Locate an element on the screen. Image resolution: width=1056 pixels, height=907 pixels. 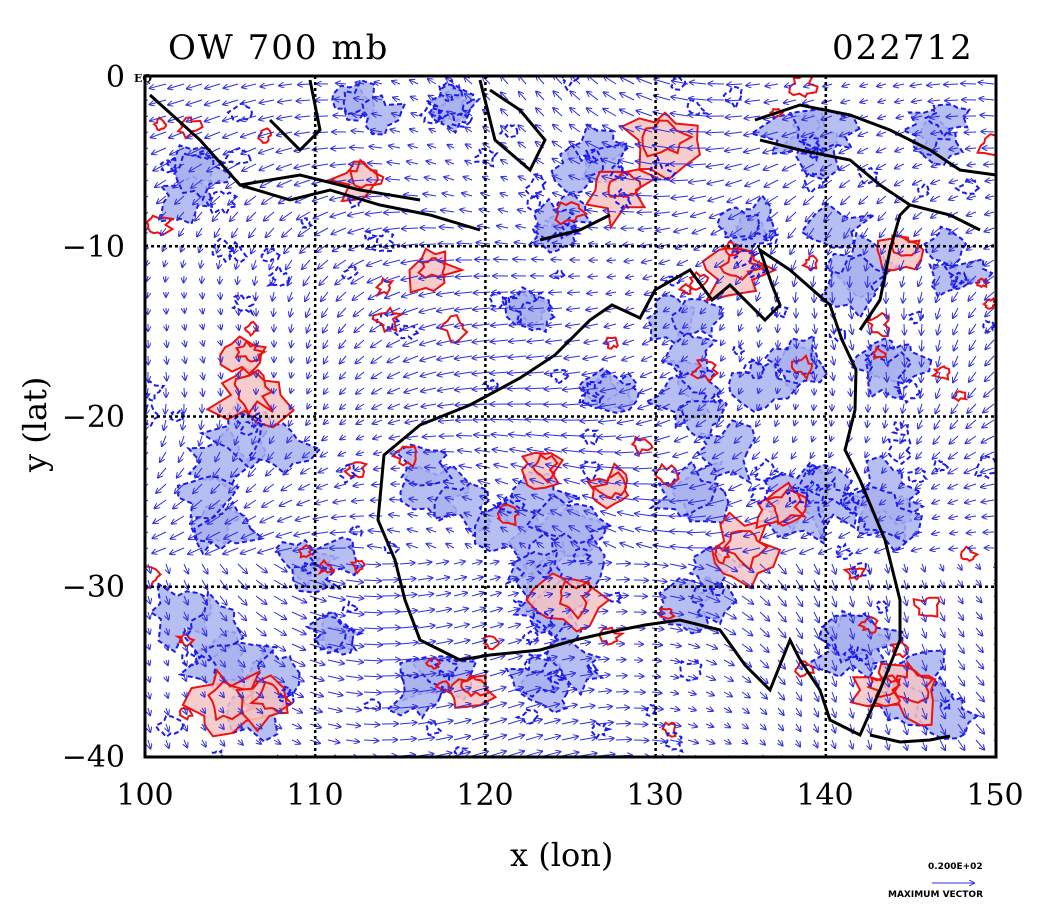
x-tick-label: 110 is located at coordinates (315, 795).